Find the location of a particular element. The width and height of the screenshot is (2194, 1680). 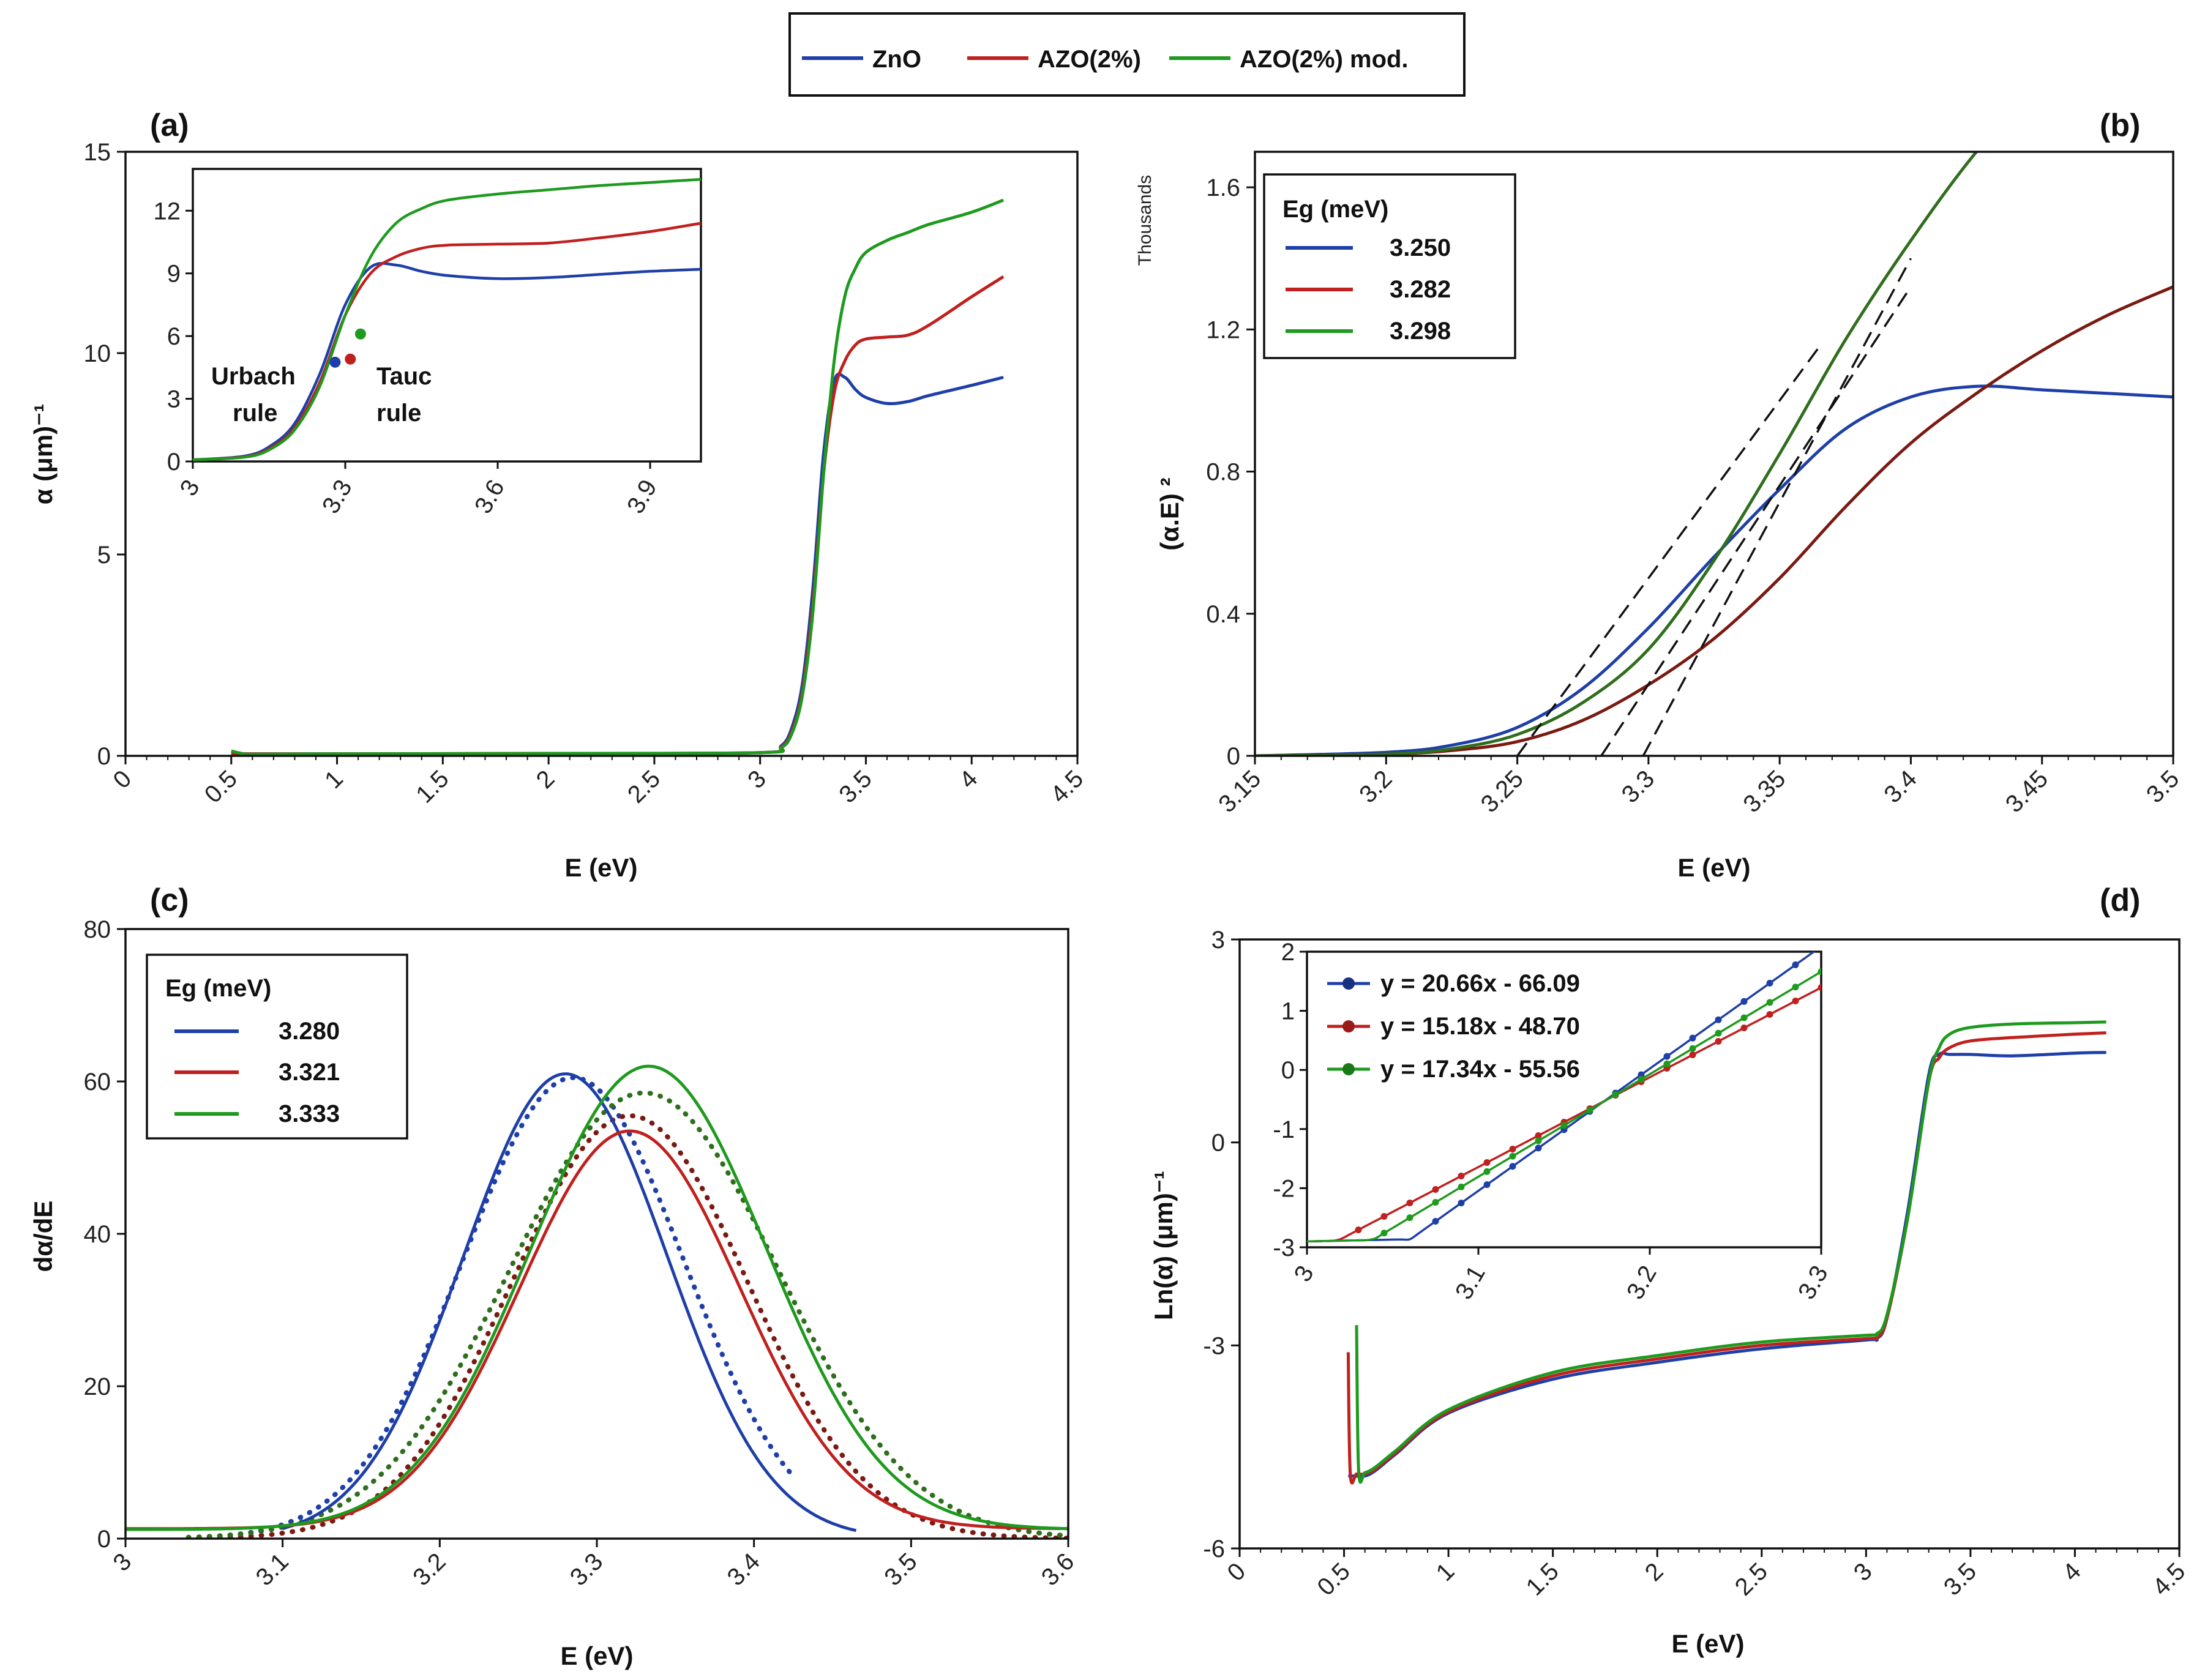

inset-d-ytick-label: -1 is located at coordinates (1284, 1129).